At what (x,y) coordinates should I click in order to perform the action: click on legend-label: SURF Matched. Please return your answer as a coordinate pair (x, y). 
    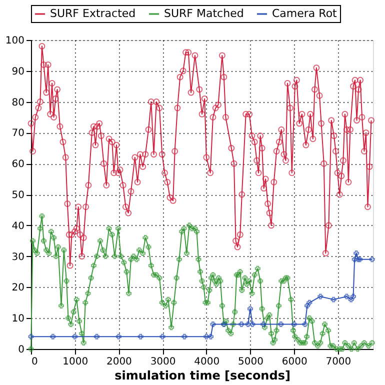
    Looking at the image, I should click on (204, 13).